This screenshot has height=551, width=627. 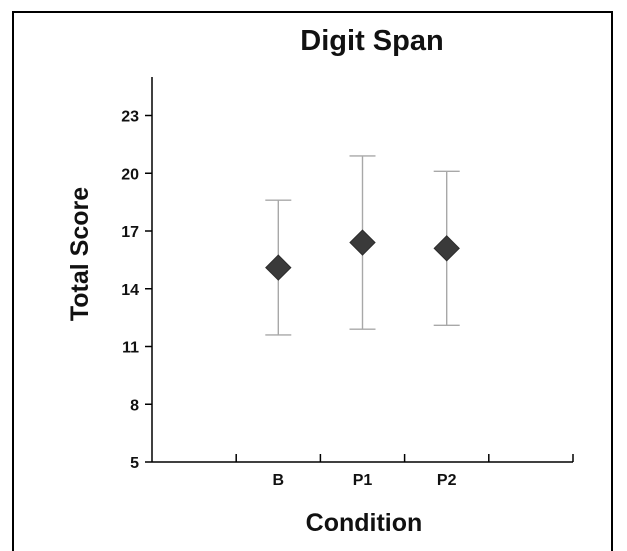 I want to click on x-axis-title: Condition, so click(x=364, y=523).